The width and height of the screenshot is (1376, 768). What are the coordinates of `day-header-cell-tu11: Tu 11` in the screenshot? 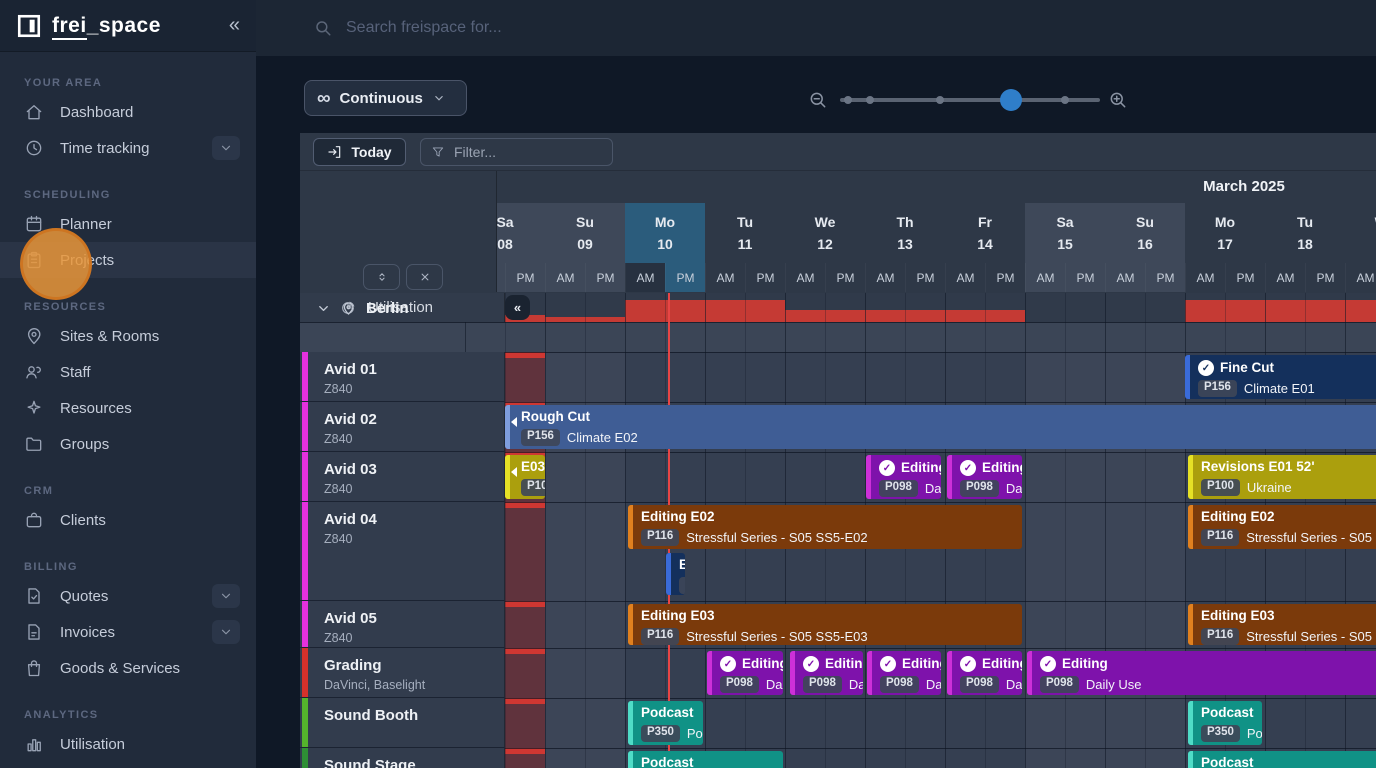 It's located at (745, 233).